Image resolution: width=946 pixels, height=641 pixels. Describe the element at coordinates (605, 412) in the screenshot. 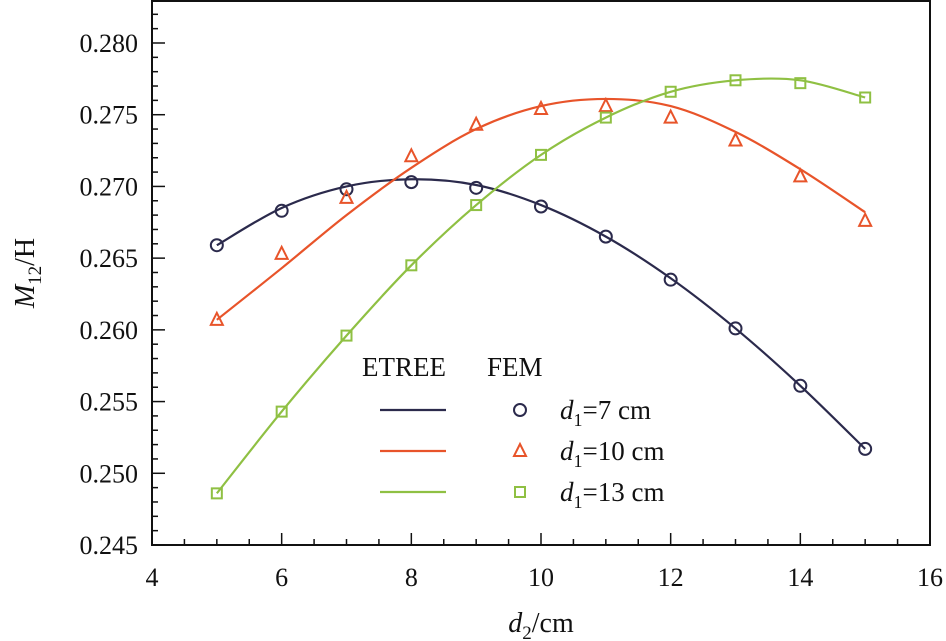

I see `legend-label: d1=7 cm` at that location.